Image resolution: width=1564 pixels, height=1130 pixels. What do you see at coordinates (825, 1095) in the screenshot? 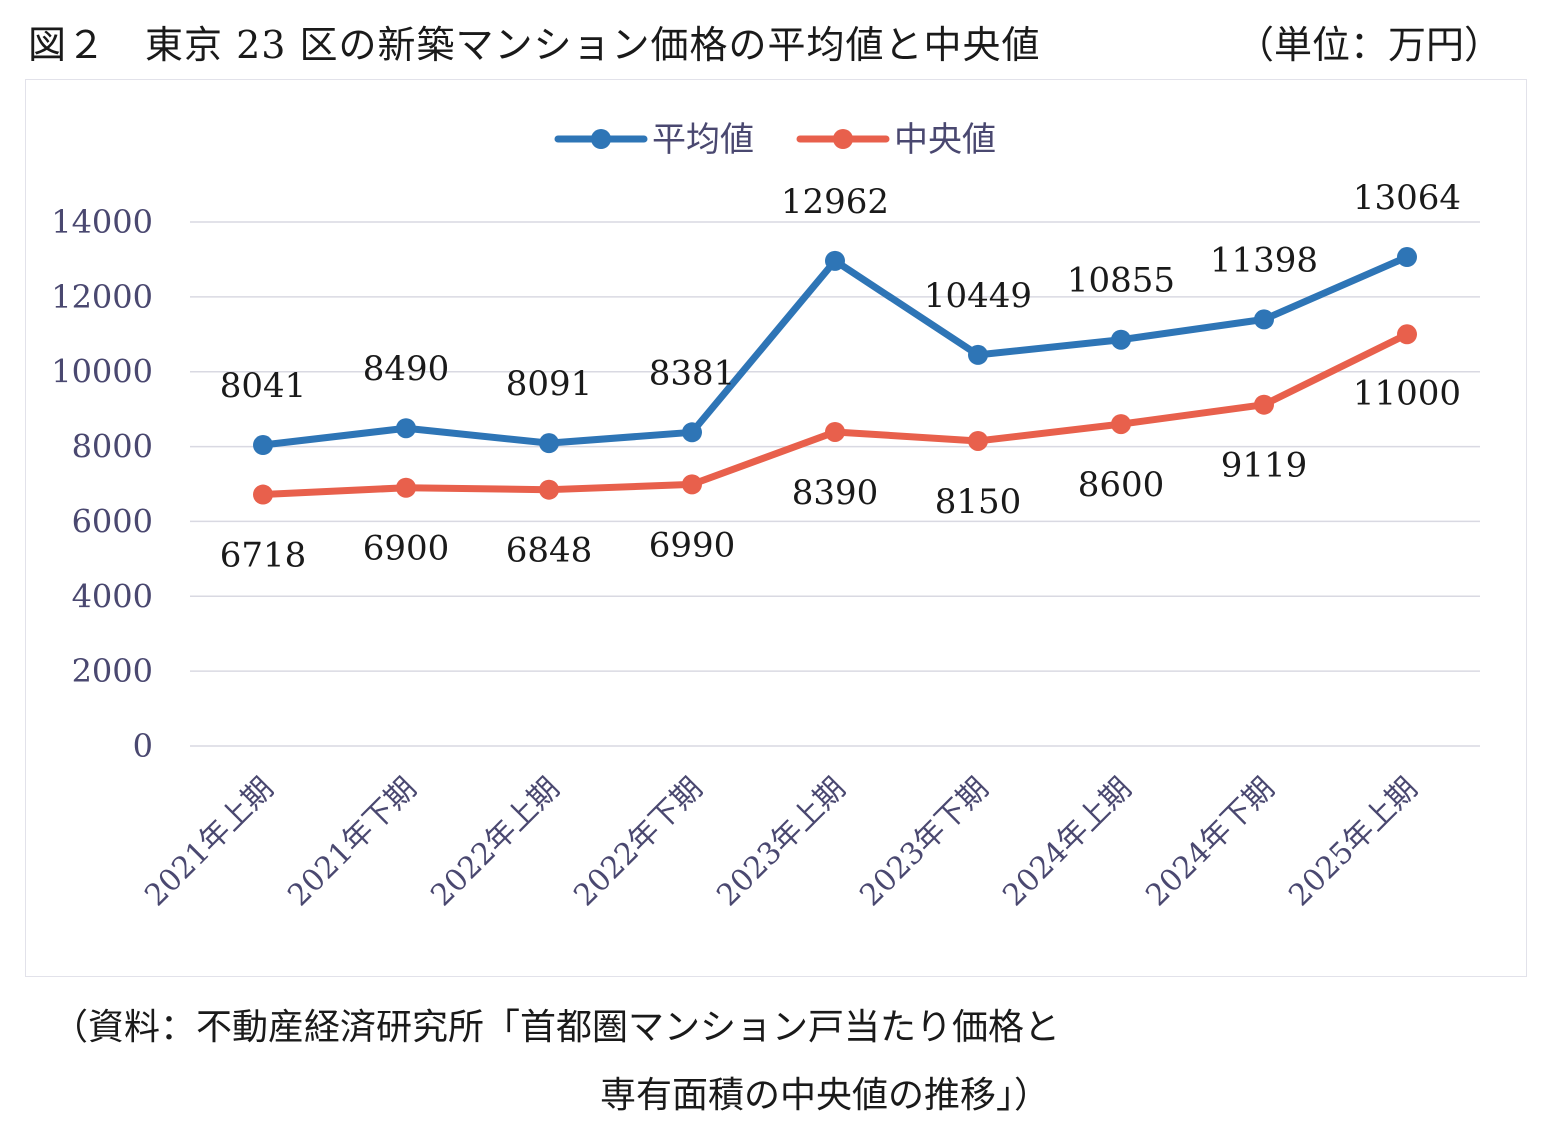
I see `source-line-2: 専有面積の中央値の推移」）` at bounding box center [825, 1095].